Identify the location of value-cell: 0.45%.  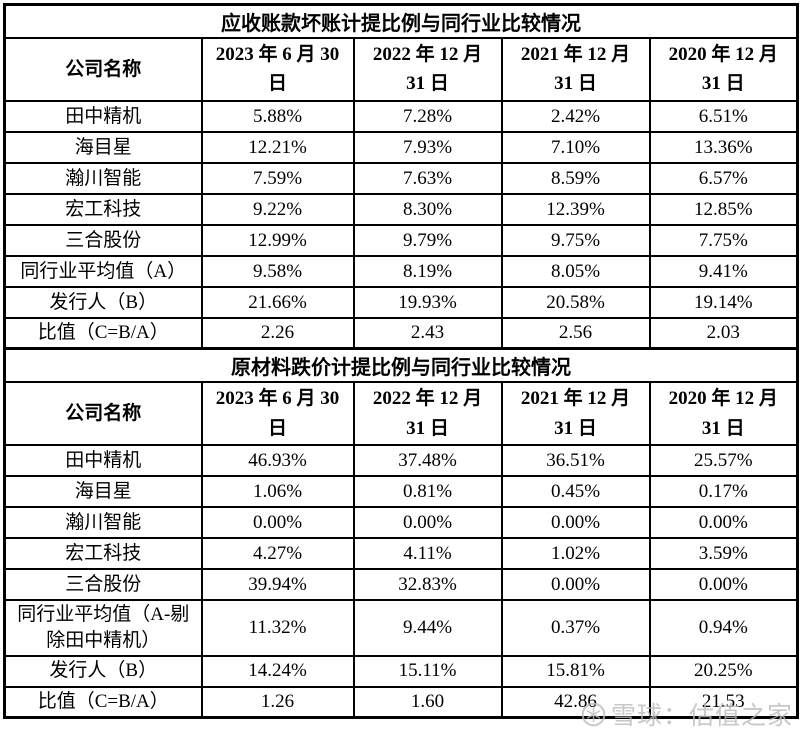
(575, 492).